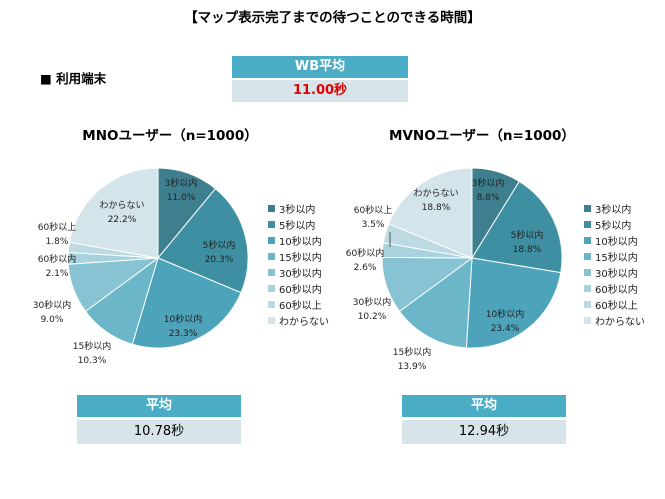 The width and height of the screenshot is (665, 499). What do you see at coordinates (73, 78) in the screenshot?
I see `section-label: ■ 利用端末` at bounding box center [73, 78].